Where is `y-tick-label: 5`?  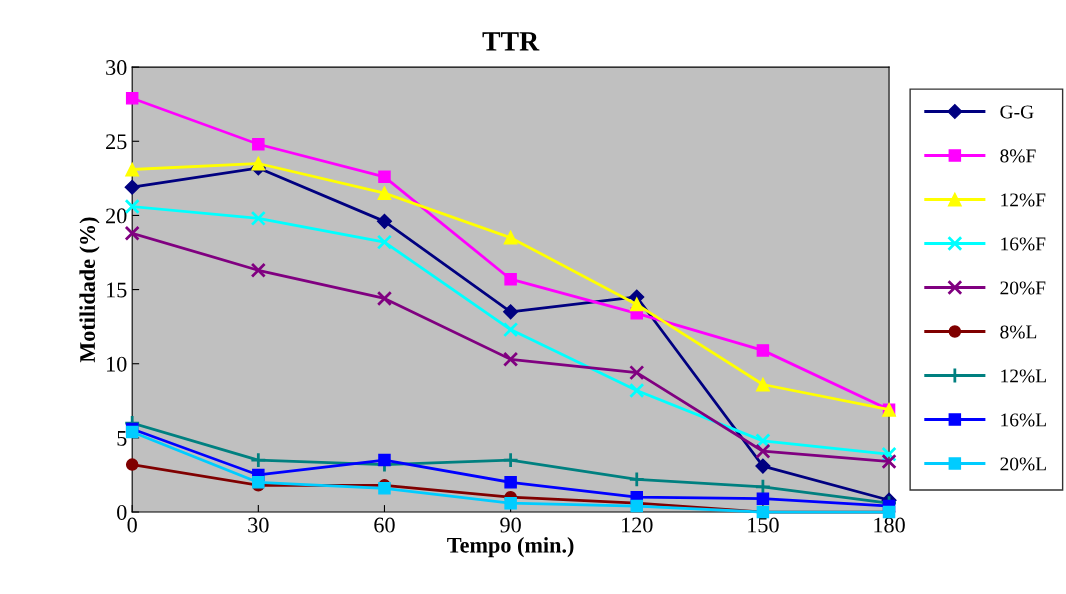
y-tick-label: 5 is located at coordinates (122, 438).